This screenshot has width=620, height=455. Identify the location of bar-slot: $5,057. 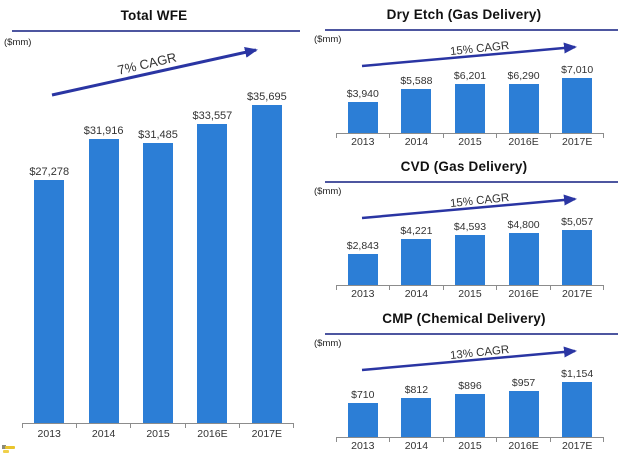
(577, 248).